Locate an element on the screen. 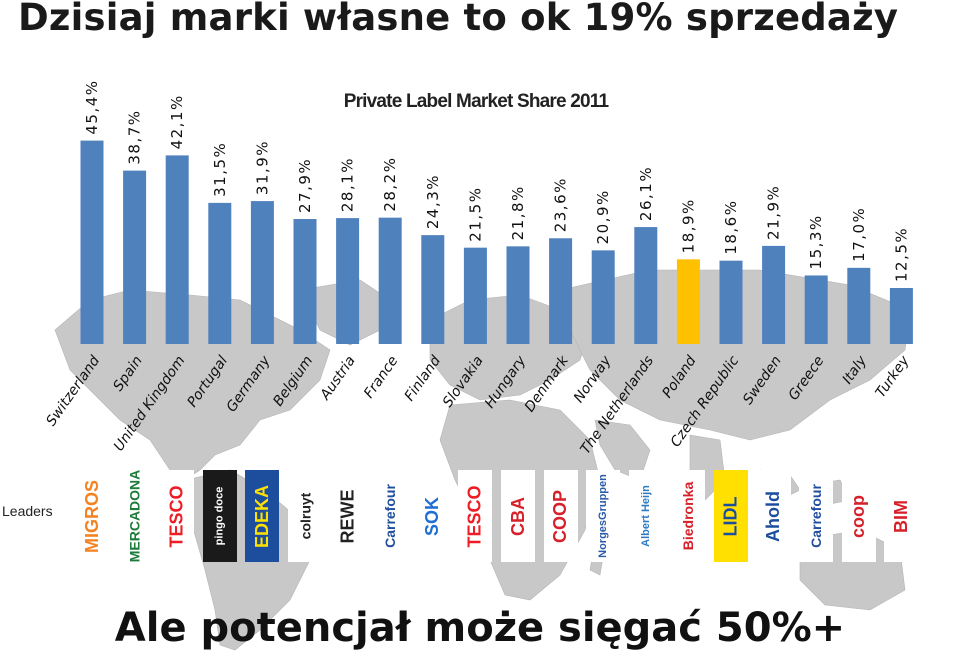  value-label-czech-republic: 18,6% is located at coordinates (731, 227).